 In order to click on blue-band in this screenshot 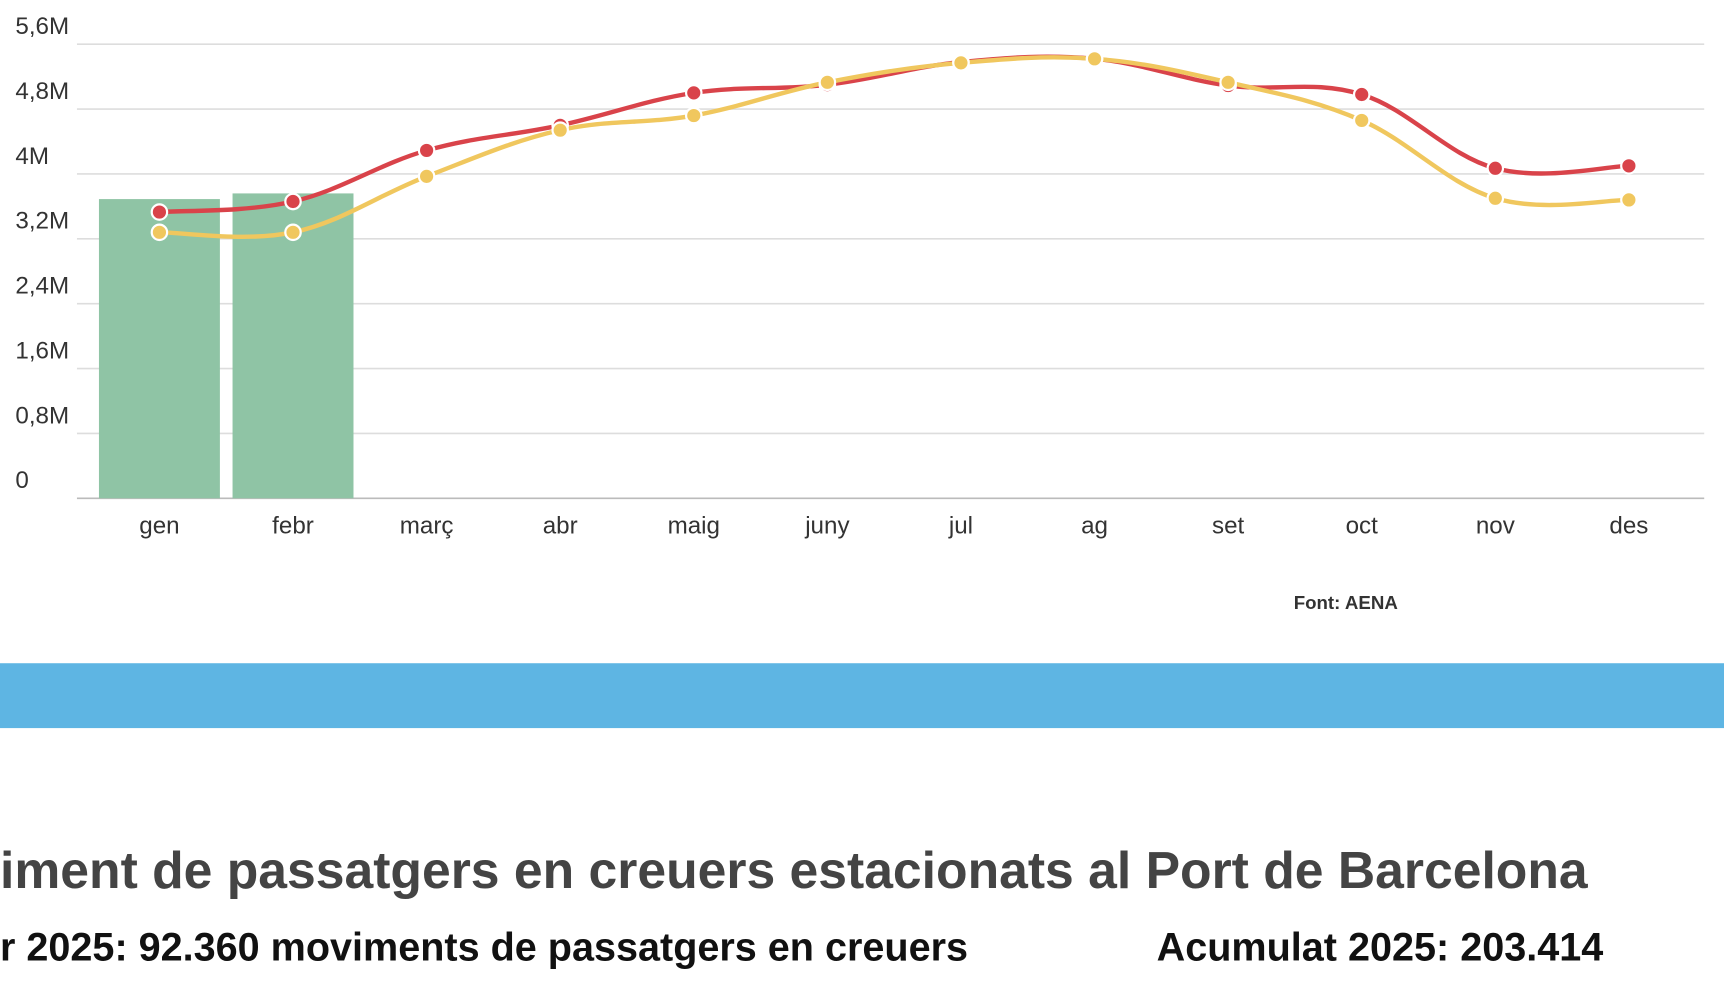, I will do `click(862, 696)`.